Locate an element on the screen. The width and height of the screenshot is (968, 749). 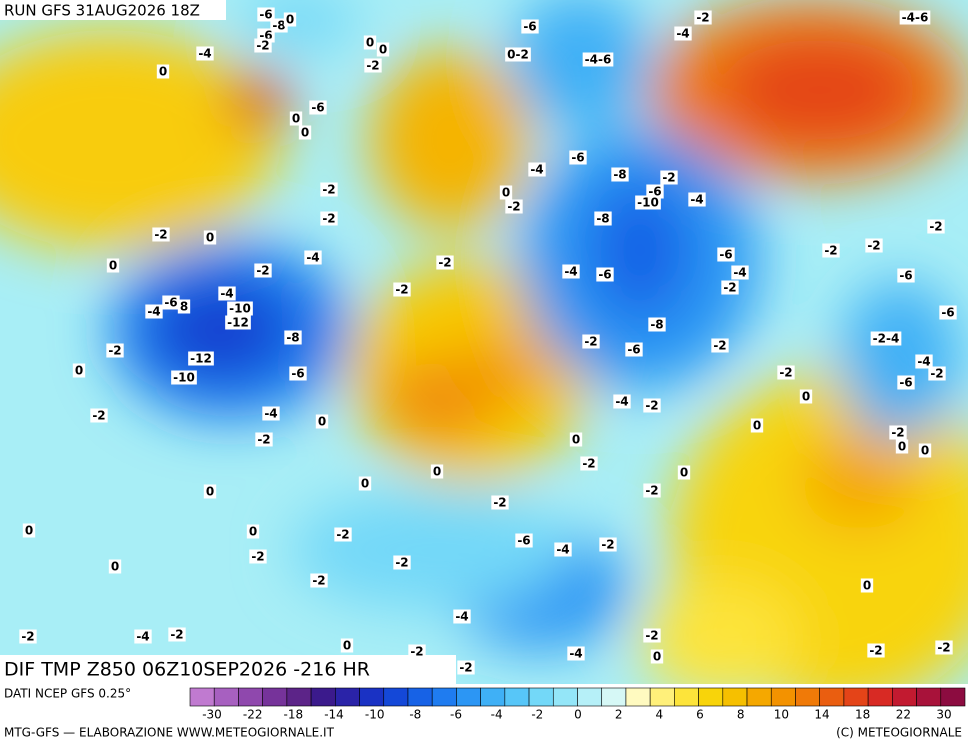
contour-label: -4-6 is located at coordinates (915, 18).